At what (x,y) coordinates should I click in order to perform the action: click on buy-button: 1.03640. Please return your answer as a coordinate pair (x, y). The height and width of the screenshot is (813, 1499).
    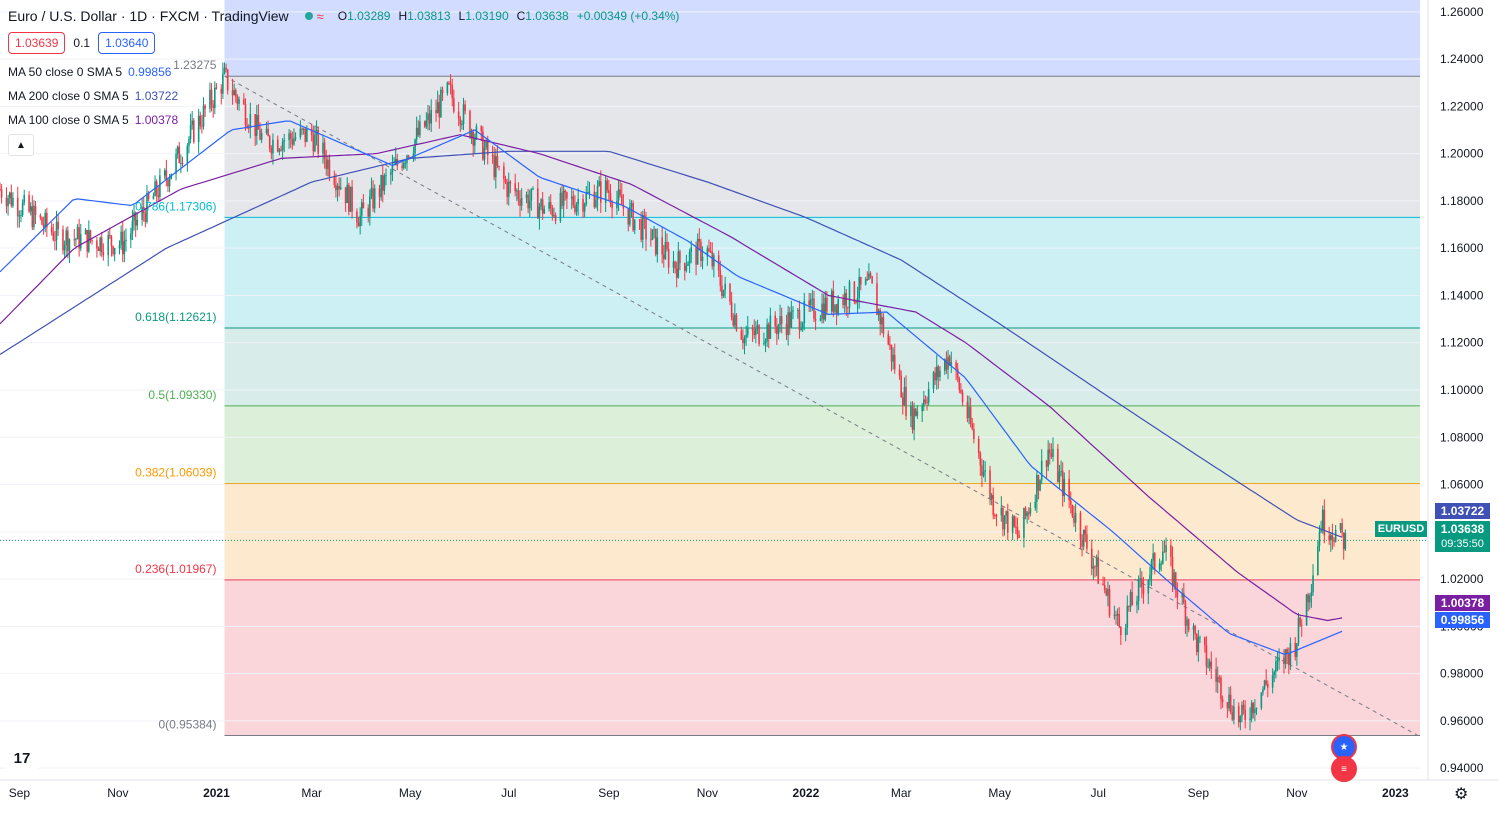
    Looking at the image, I should click on (127, 43).